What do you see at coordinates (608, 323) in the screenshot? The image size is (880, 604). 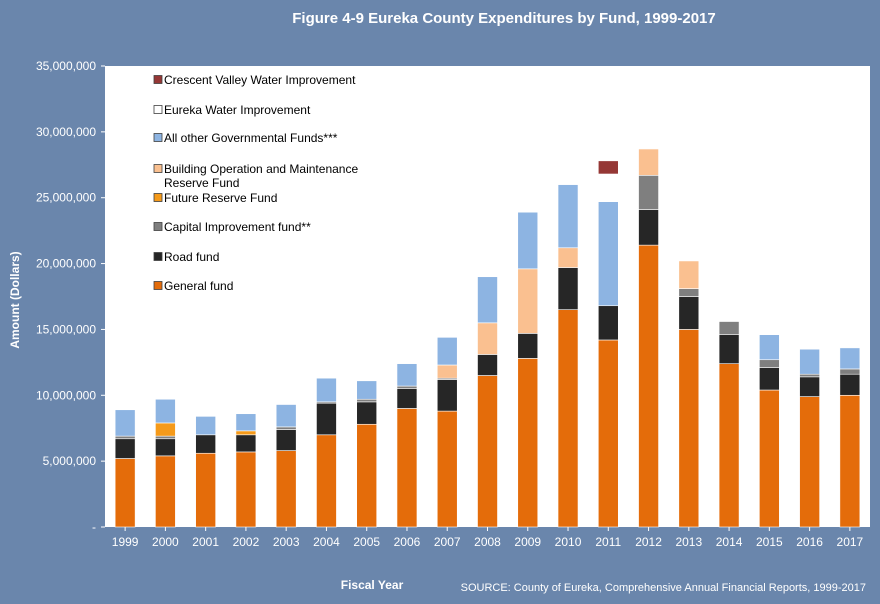 I see `bar-segment-2011-s1` at bounding box center [608, 323].